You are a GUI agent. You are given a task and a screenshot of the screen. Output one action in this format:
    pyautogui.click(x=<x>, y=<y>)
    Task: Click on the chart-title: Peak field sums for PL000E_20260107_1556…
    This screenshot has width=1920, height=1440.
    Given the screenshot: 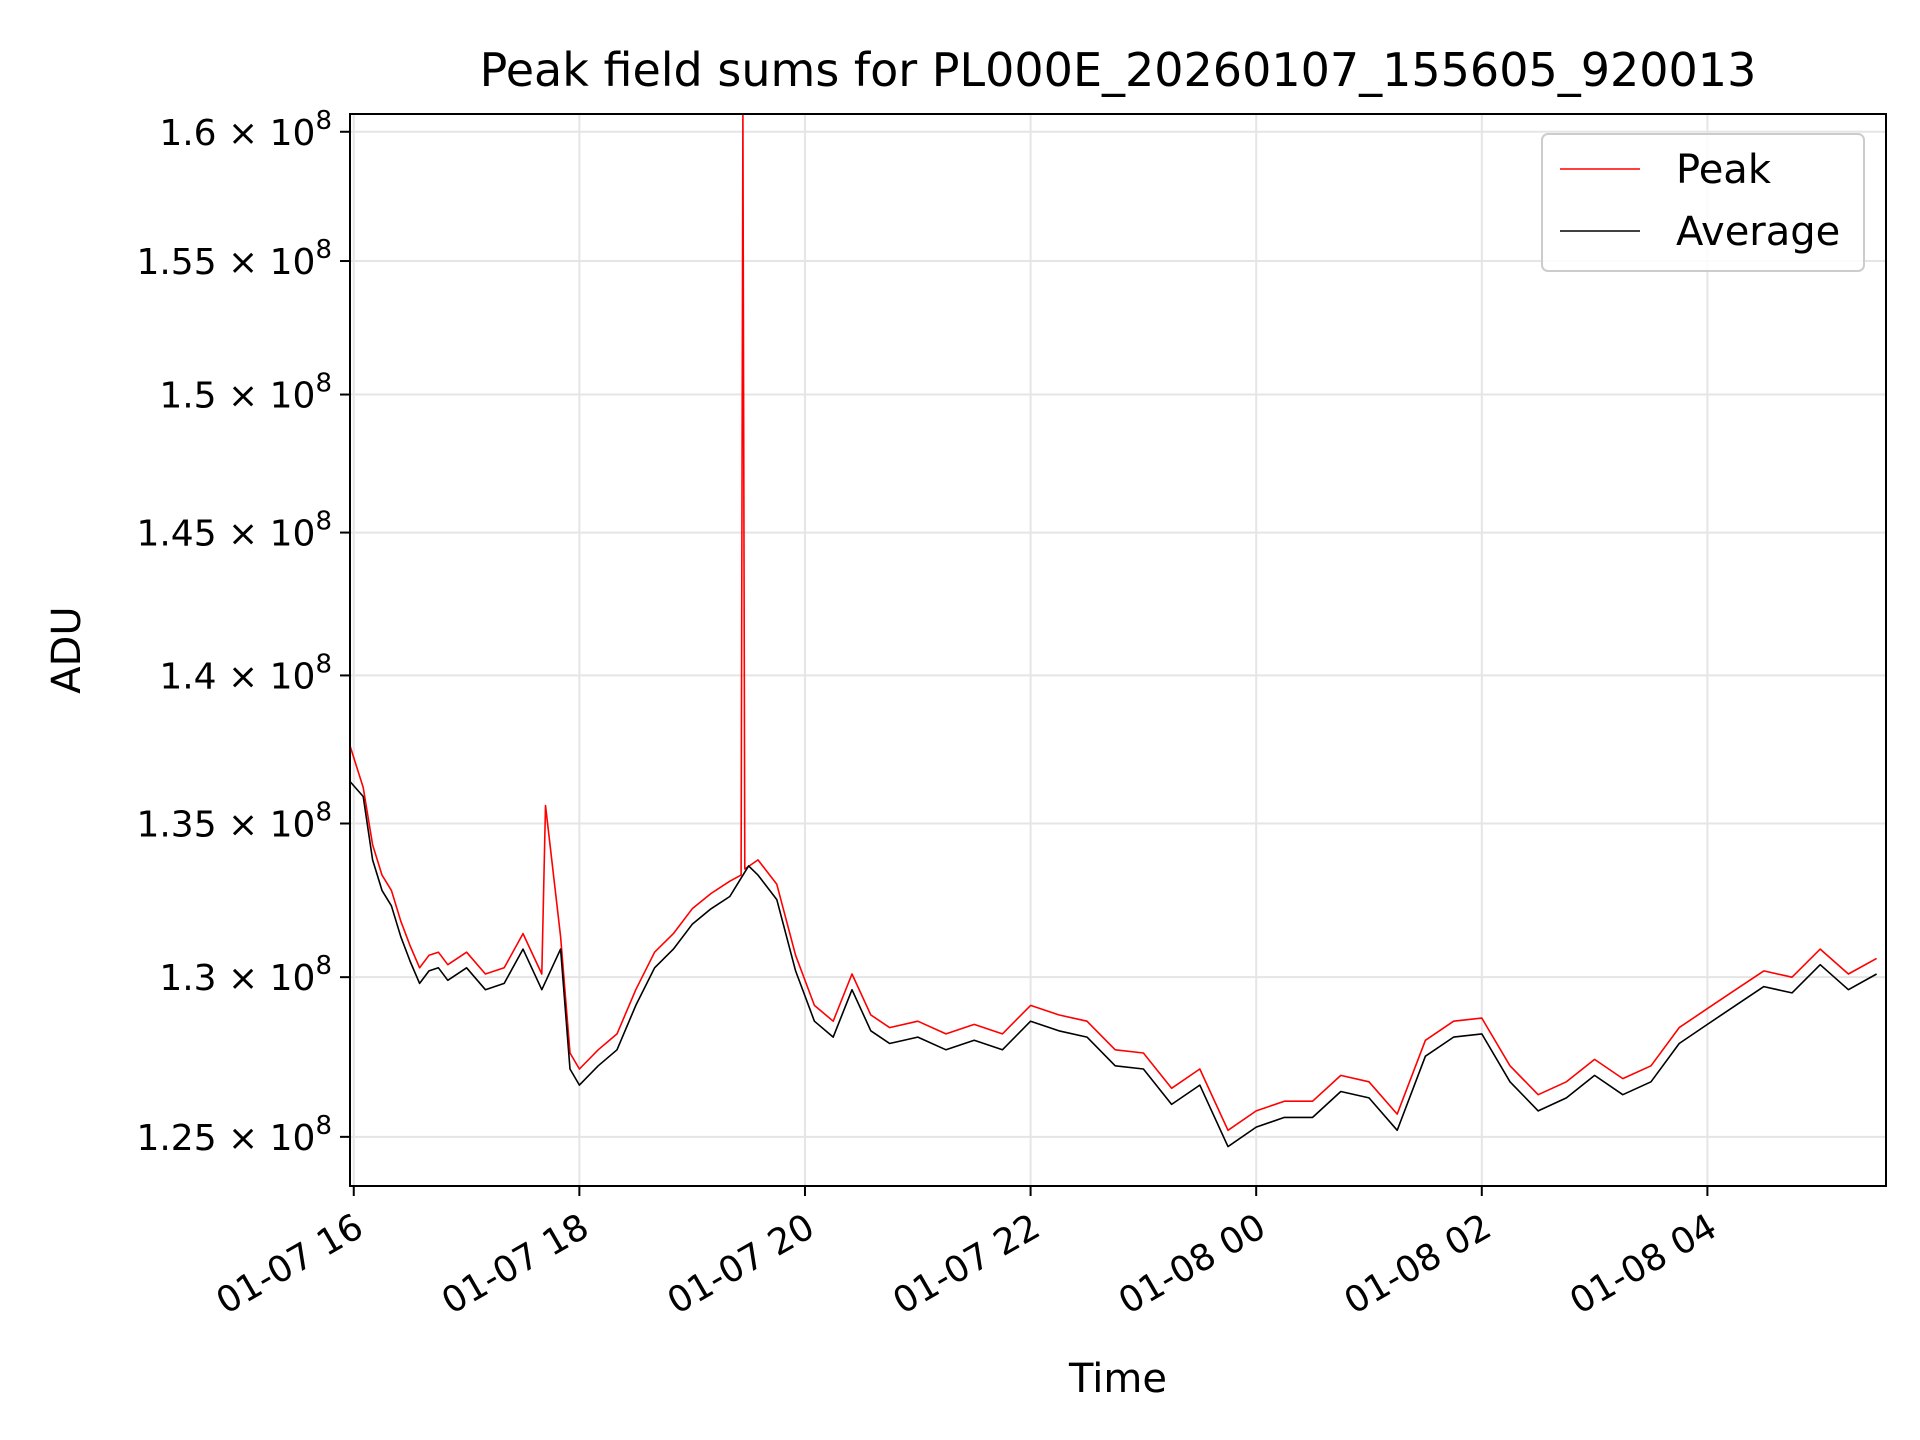 What is the action you would take?
    pyautogui.click(x=1118, y=70)
    